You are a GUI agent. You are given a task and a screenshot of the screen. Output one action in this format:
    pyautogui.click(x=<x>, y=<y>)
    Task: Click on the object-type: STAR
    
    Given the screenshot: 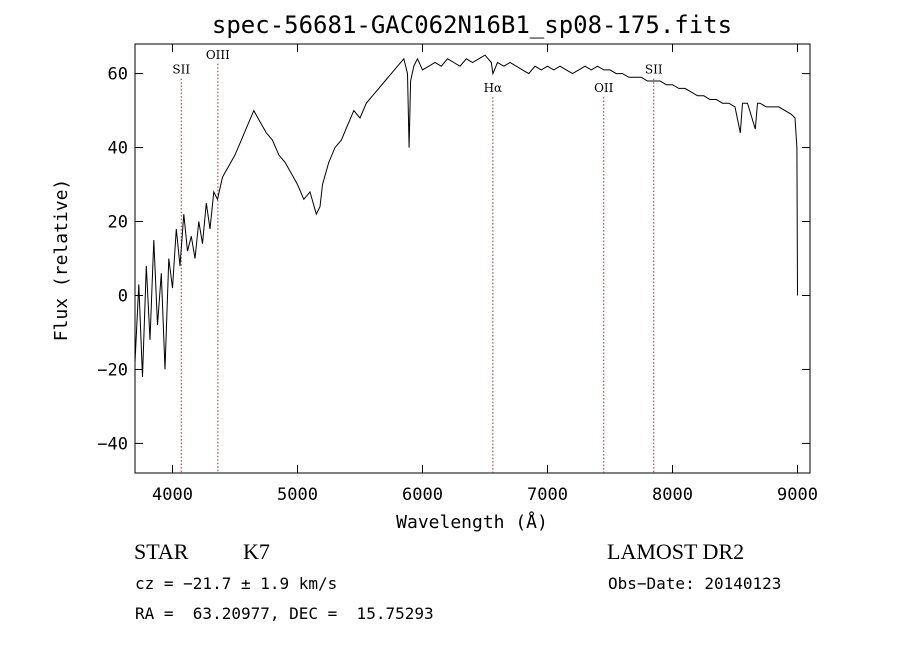 What is the action you would take?
    pyautogui.click(x=161, y=551)
    